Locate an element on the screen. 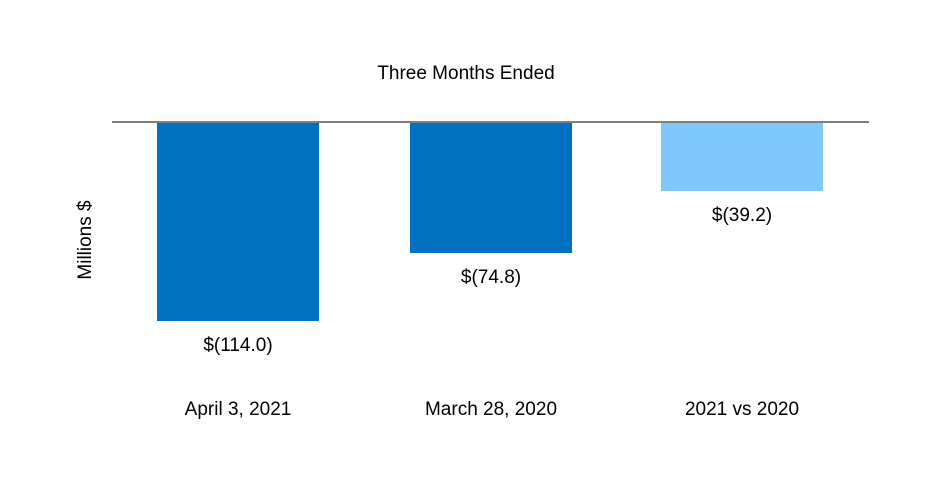 This screenshot has height=488, width=932. bar-group: $(114.0) April 3, 2021 is located at coordinates (238, 271).